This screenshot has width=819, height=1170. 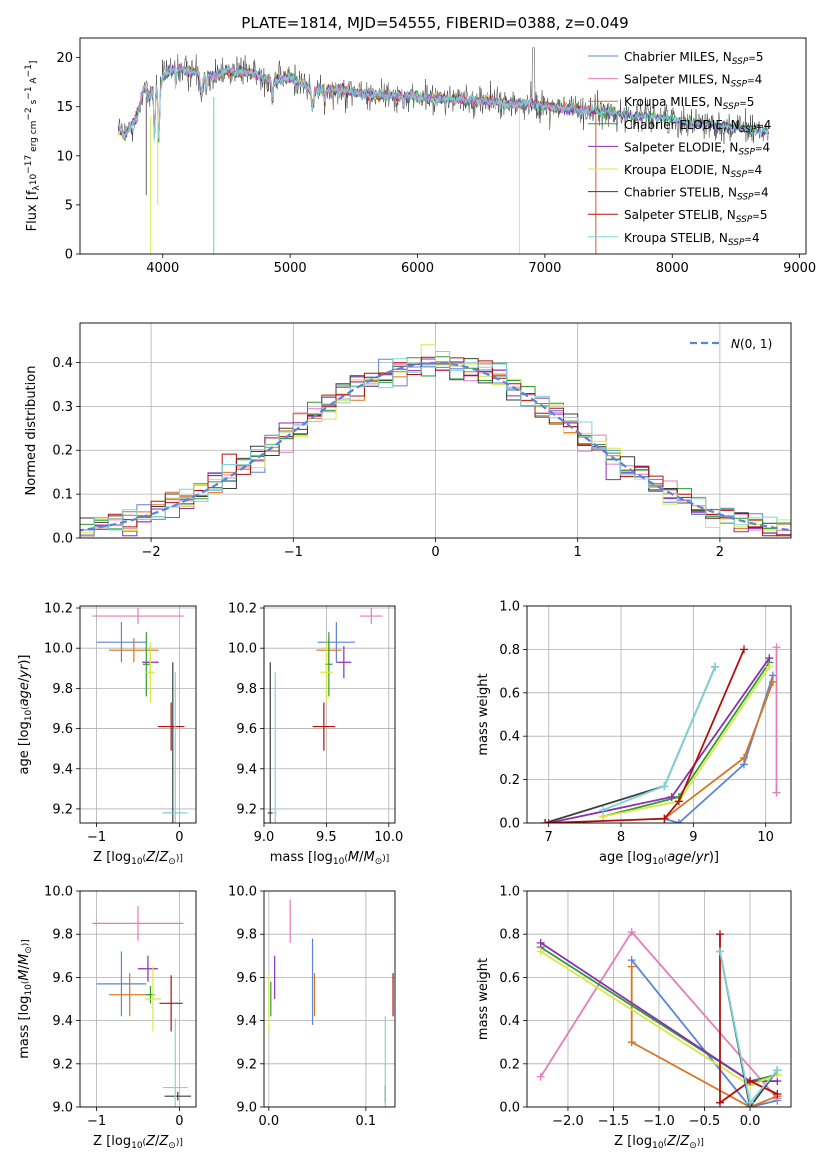 I want to click on y-tick-label: 0.0, so click(x=509, y=1108).